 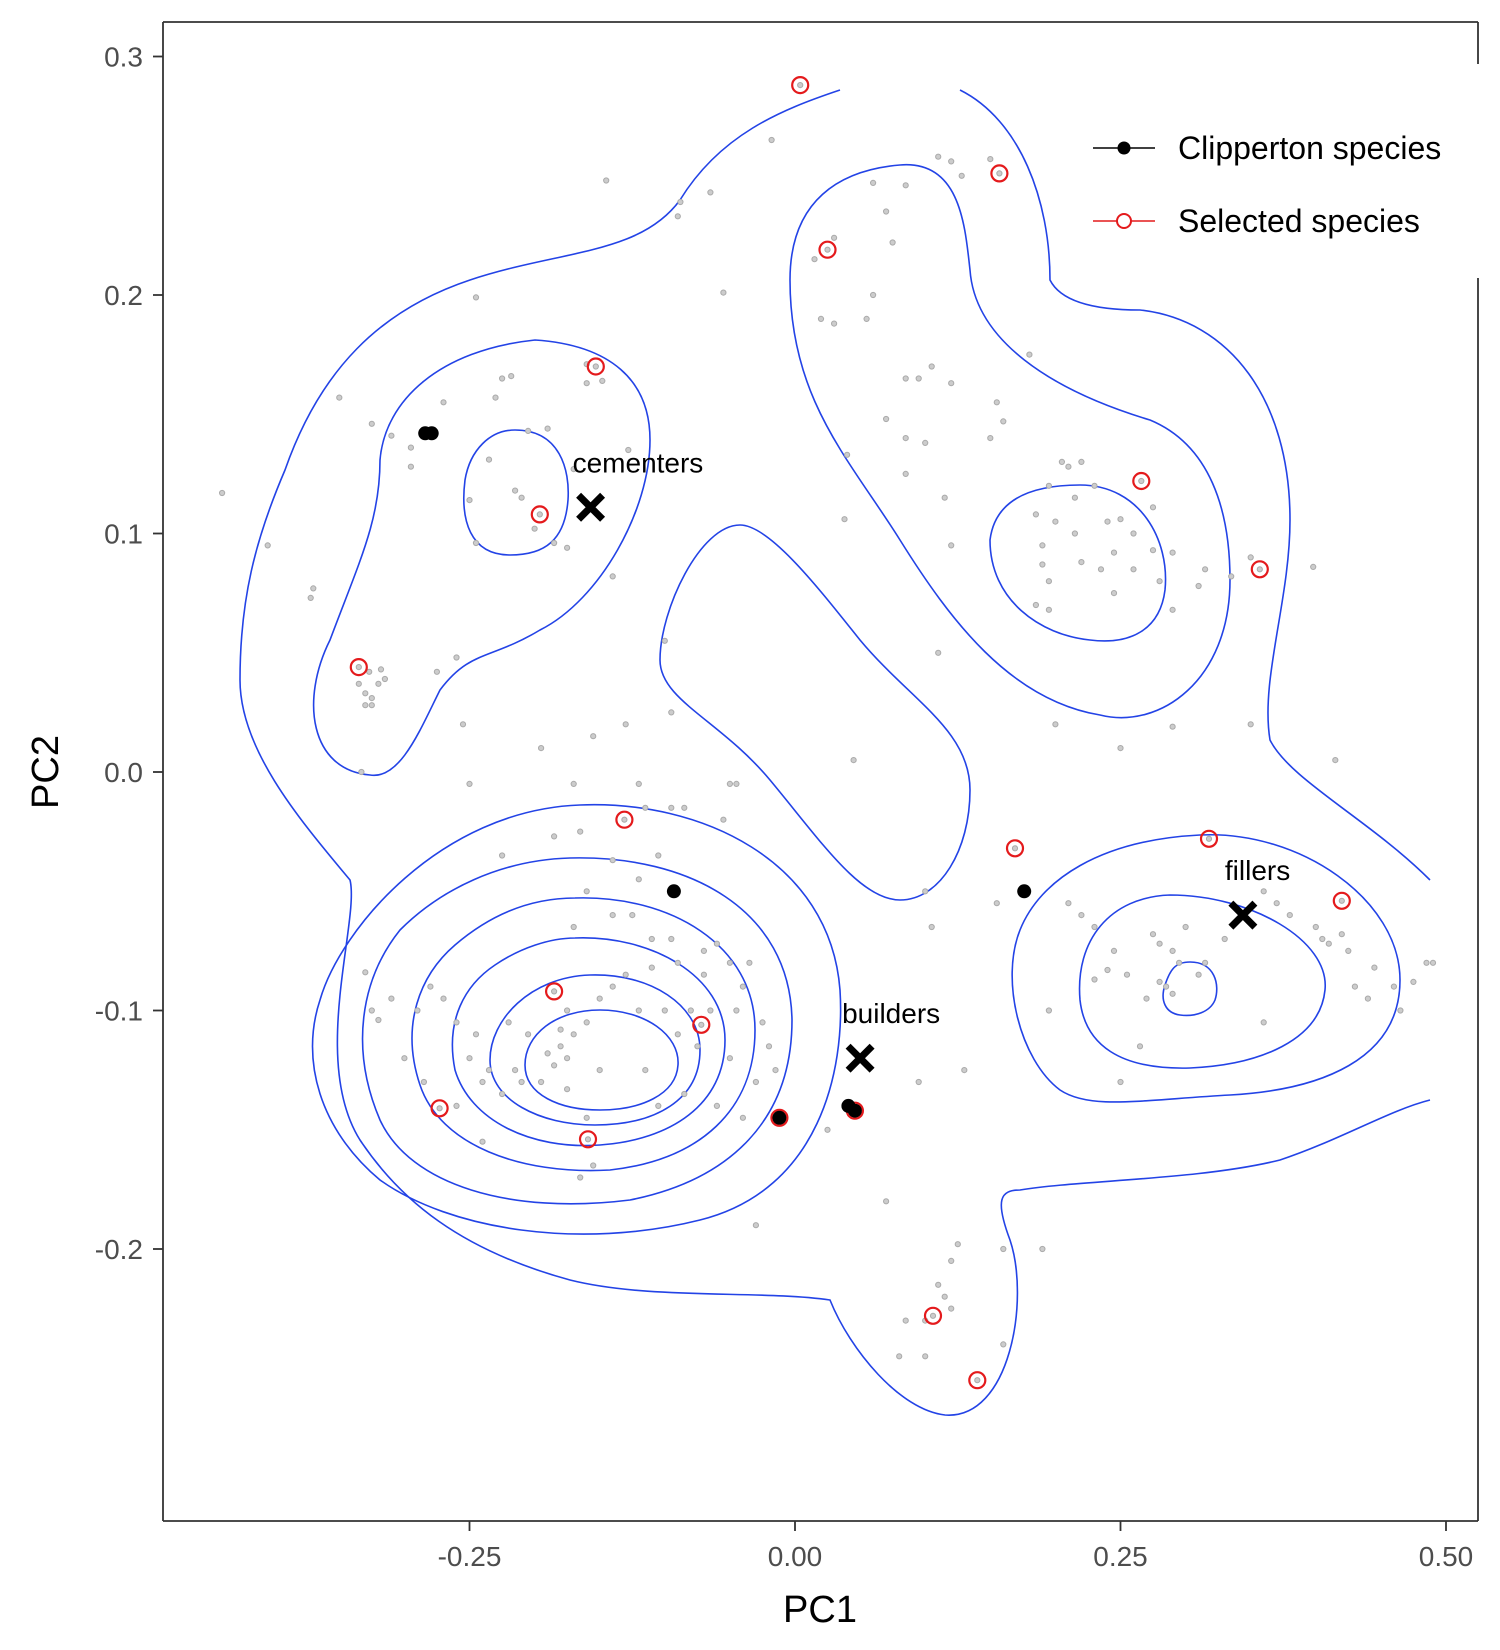 I want to click on legend-clipperton-marker, so click(x=1124, y=148).